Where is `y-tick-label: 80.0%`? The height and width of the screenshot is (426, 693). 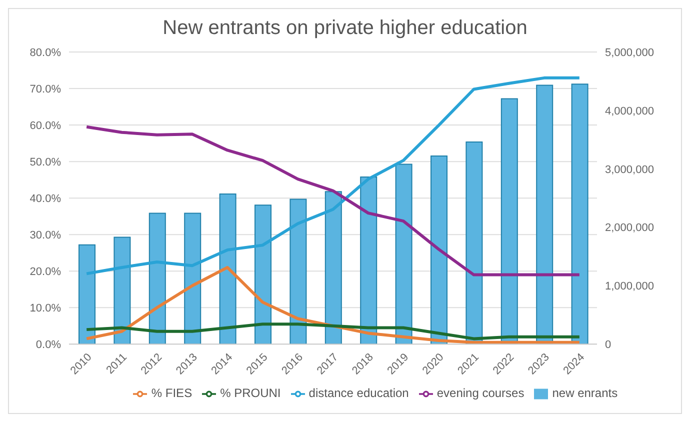
y-tick-label: 80.0% is located at coordinates (46, 52).